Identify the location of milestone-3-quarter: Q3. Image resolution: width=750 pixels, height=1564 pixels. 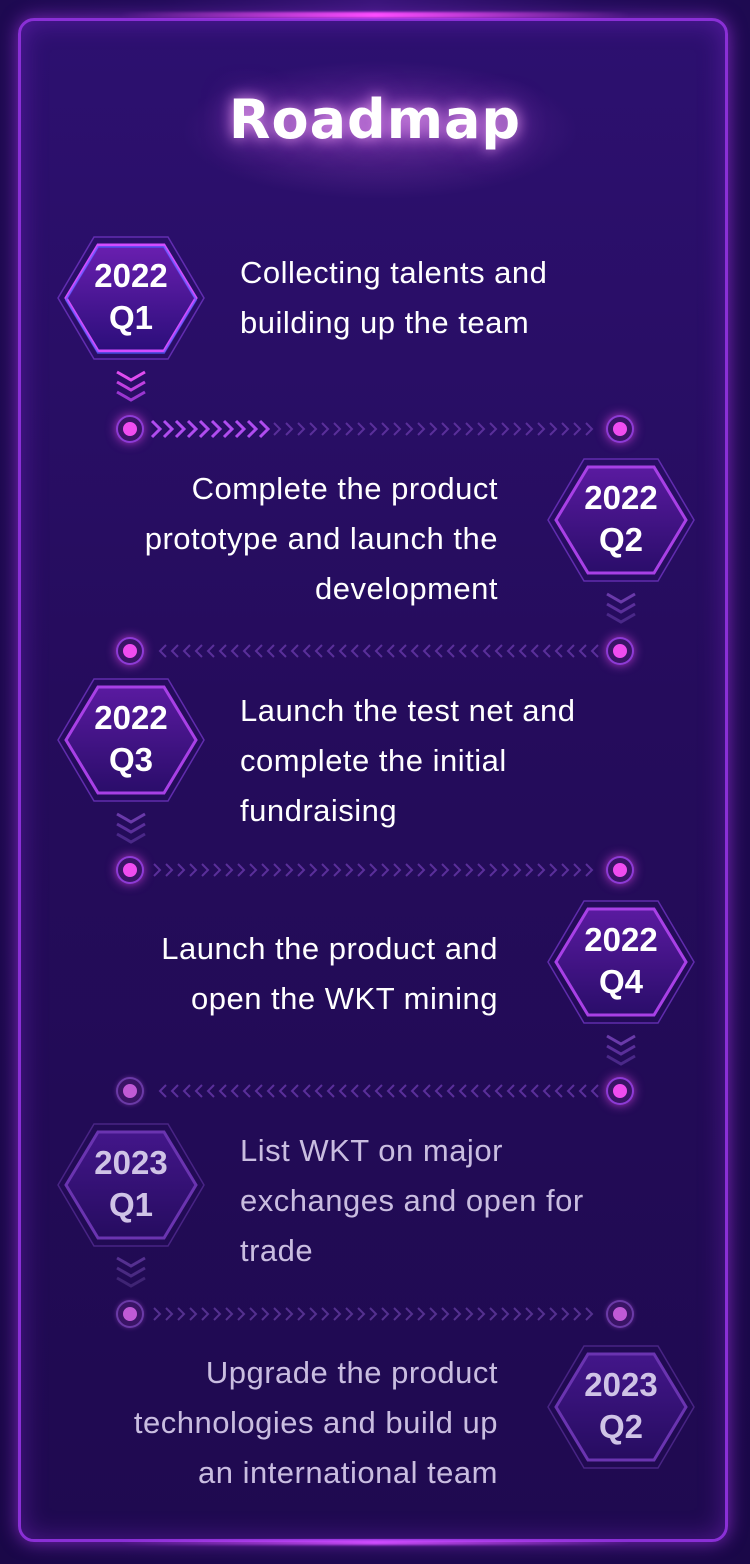
(131, 759).